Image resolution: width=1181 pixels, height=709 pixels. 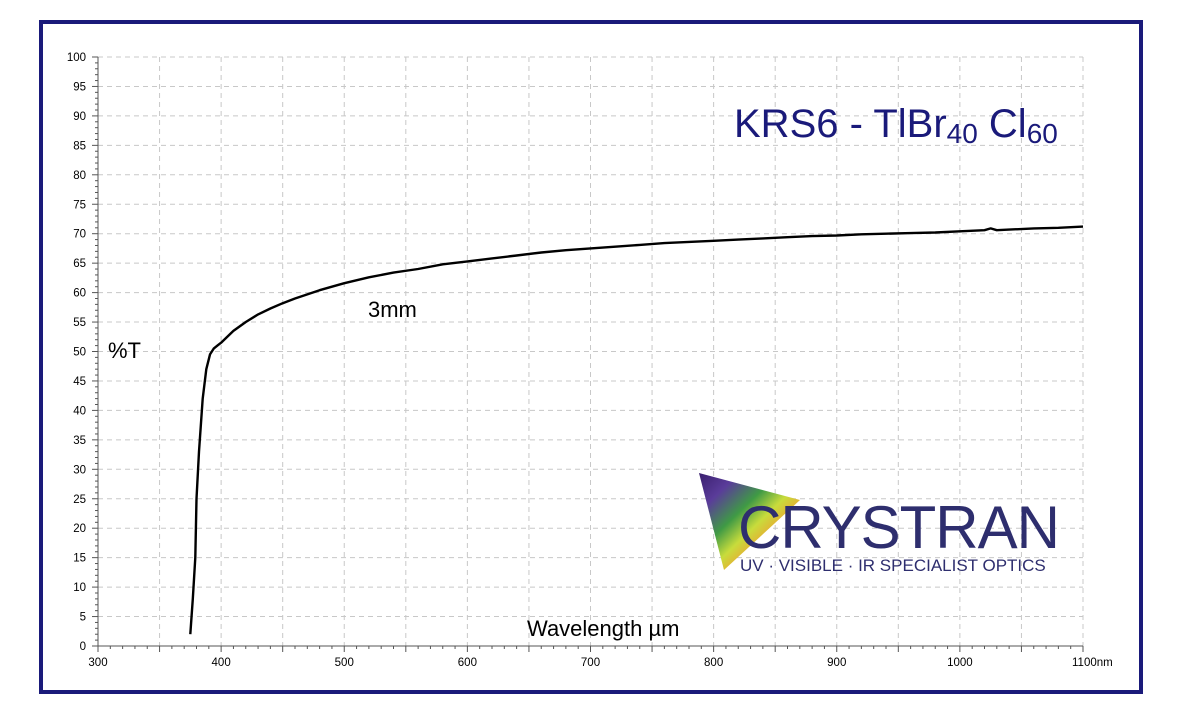 I want to click on y-tick-label: 65, so click(x=79, y=264).